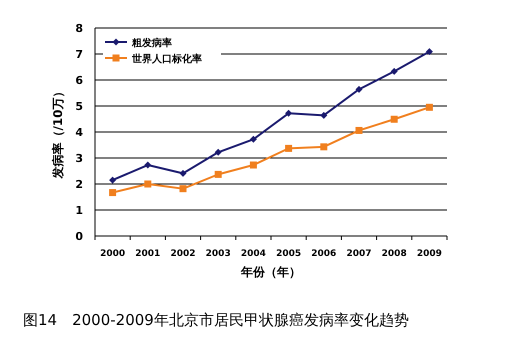 This screenshot has width=516, height=349. What do you see at coordinates (359, 254) in the screenshot?
I see `x-tick-label: 2007` at bounding box center [359, 254].